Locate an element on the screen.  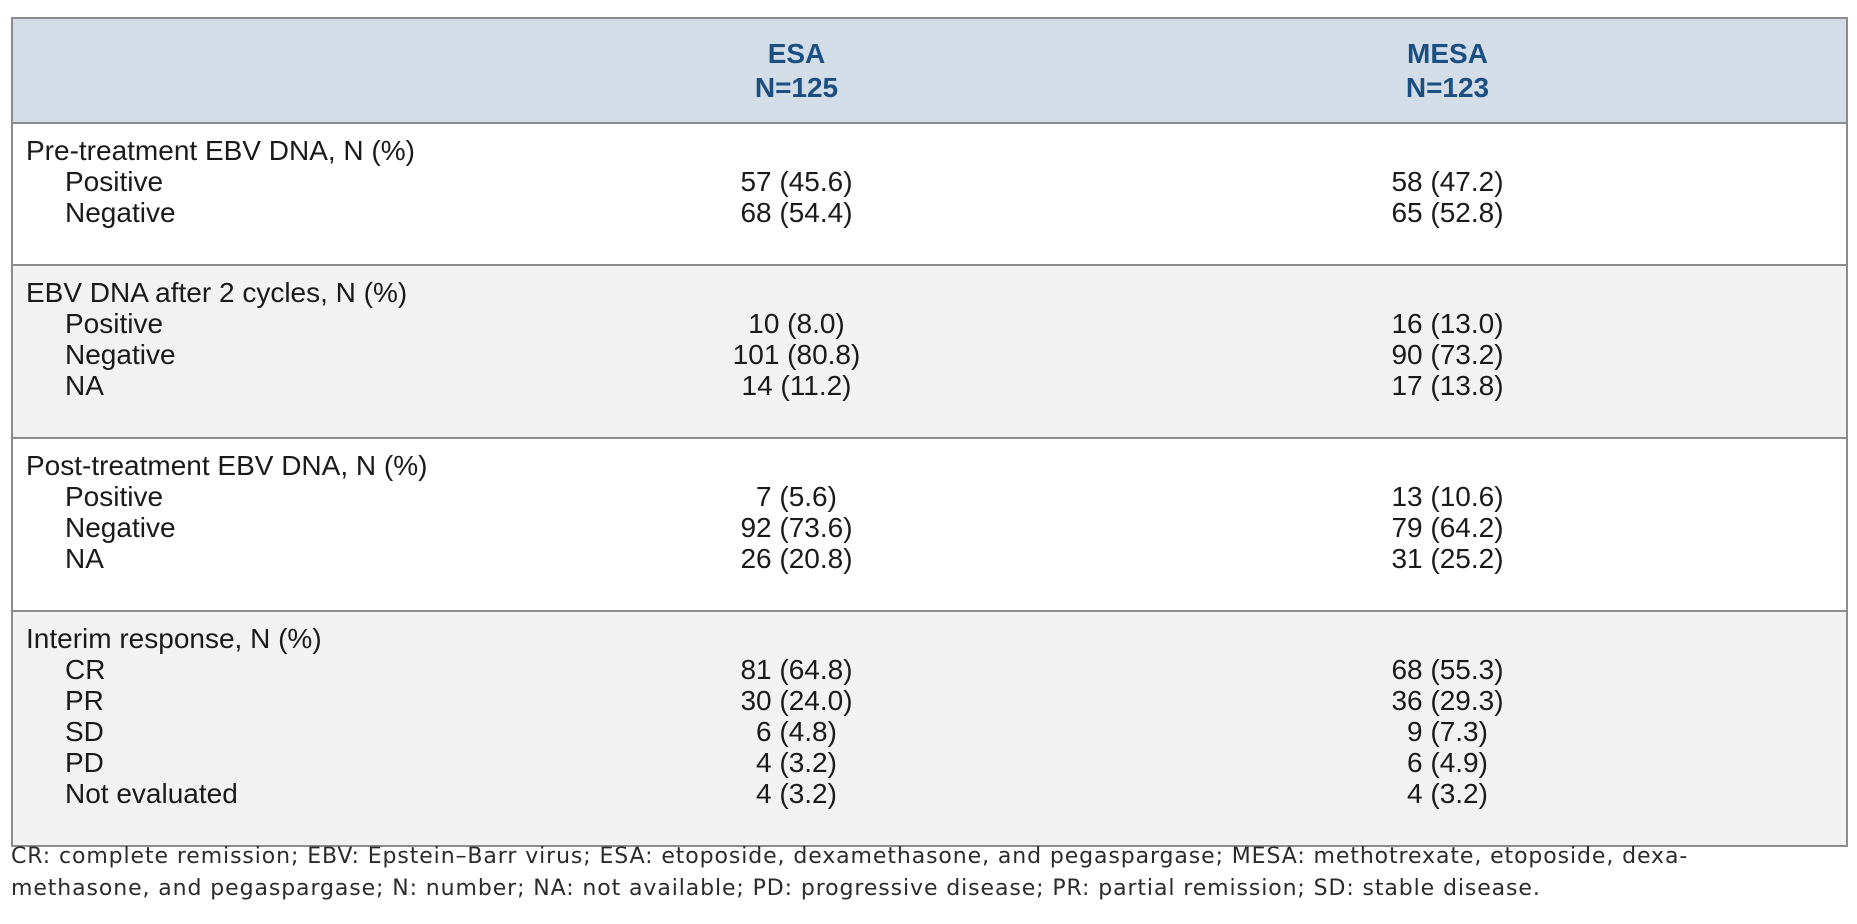
header-empty-cell is located at coordinates (278, 70).